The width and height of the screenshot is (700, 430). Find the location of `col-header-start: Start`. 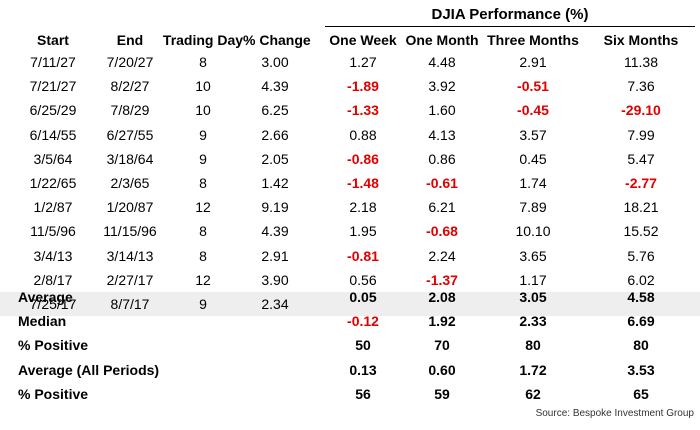

col-header-start: Start is located at coordinates (53, 40).